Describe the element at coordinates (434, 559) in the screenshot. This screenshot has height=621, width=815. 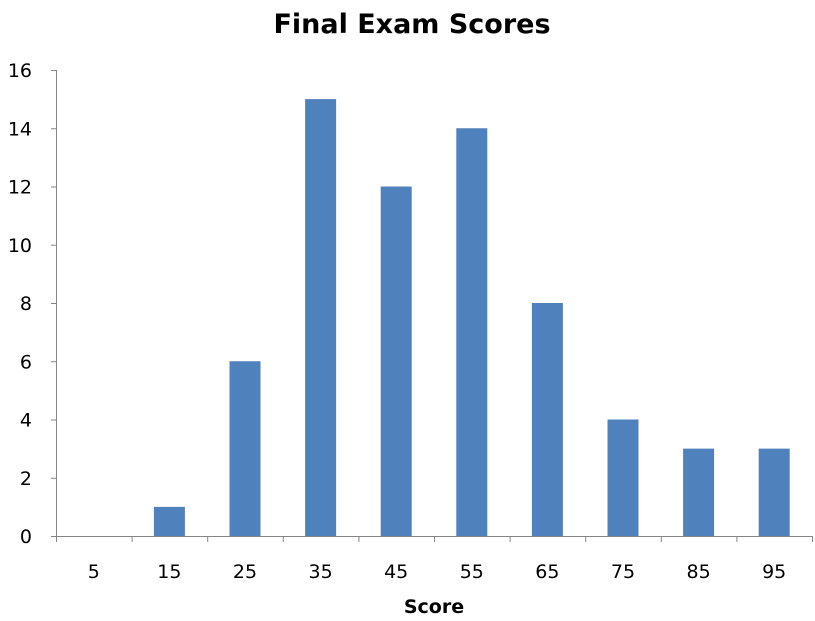
I see `x-axis: 5 15 25 35 45 55 65 75 85 95` at that location.